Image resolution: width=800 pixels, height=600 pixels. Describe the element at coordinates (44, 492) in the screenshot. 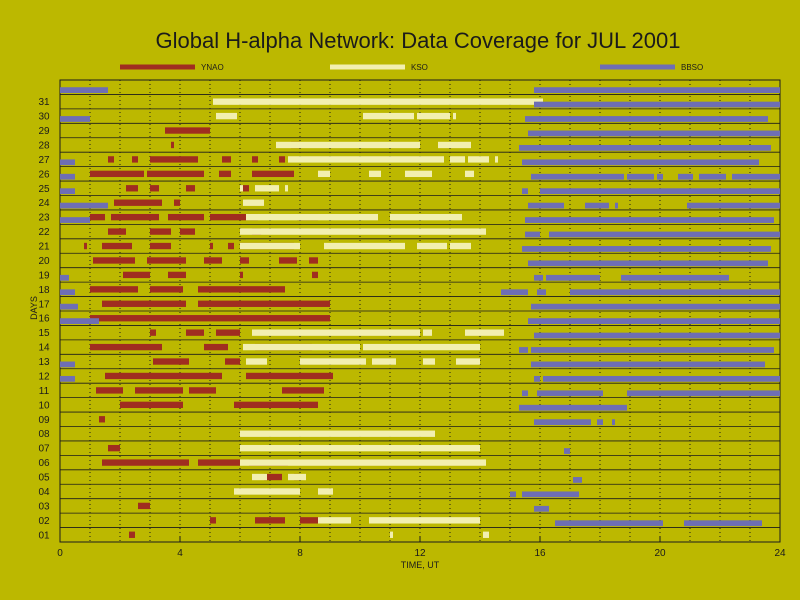

I see `y-tick-label: 04` at that location.